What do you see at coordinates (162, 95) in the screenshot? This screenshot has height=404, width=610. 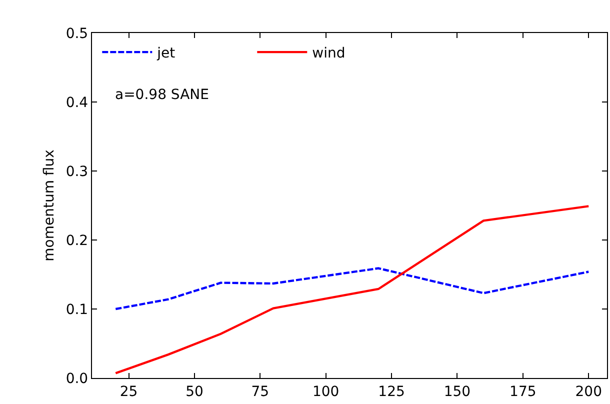 I see `annotation: a=0.98 SANE` at bounding box center [162, 95].